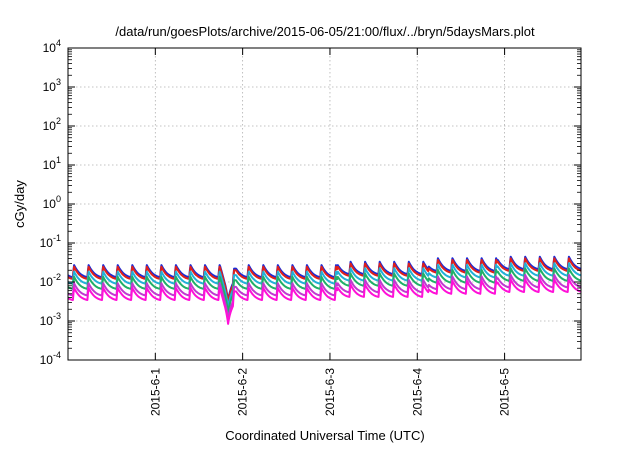 Image resolution: width=640 pixels, height=453 pixels. What do you see at coordinates (324, 435) in the screenshot?
I see `x-axis-label: Coordinated Universal Time (UTC)` at bounding box center [324, 435].